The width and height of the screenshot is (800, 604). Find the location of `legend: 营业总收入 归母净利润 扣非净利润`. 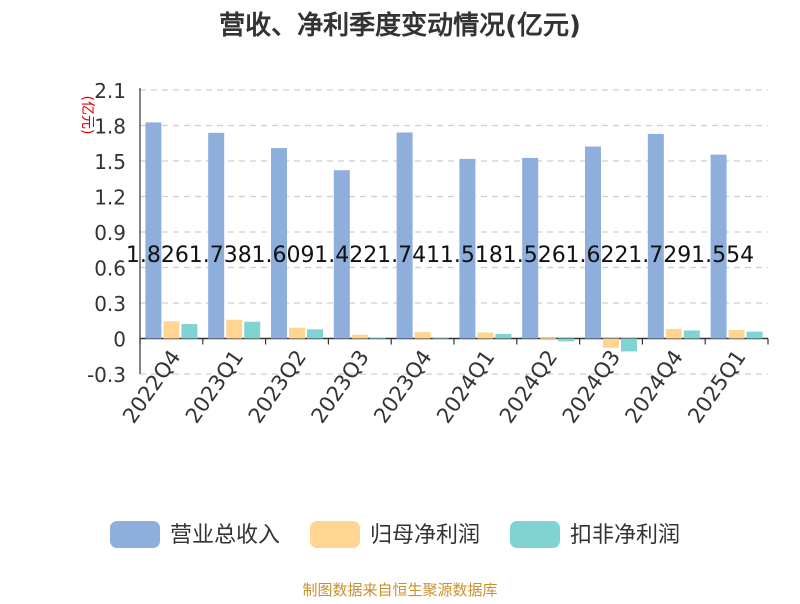

legend: 营业总收入 归母净利润 扣非净利润 is located at coordinates (395, 534).